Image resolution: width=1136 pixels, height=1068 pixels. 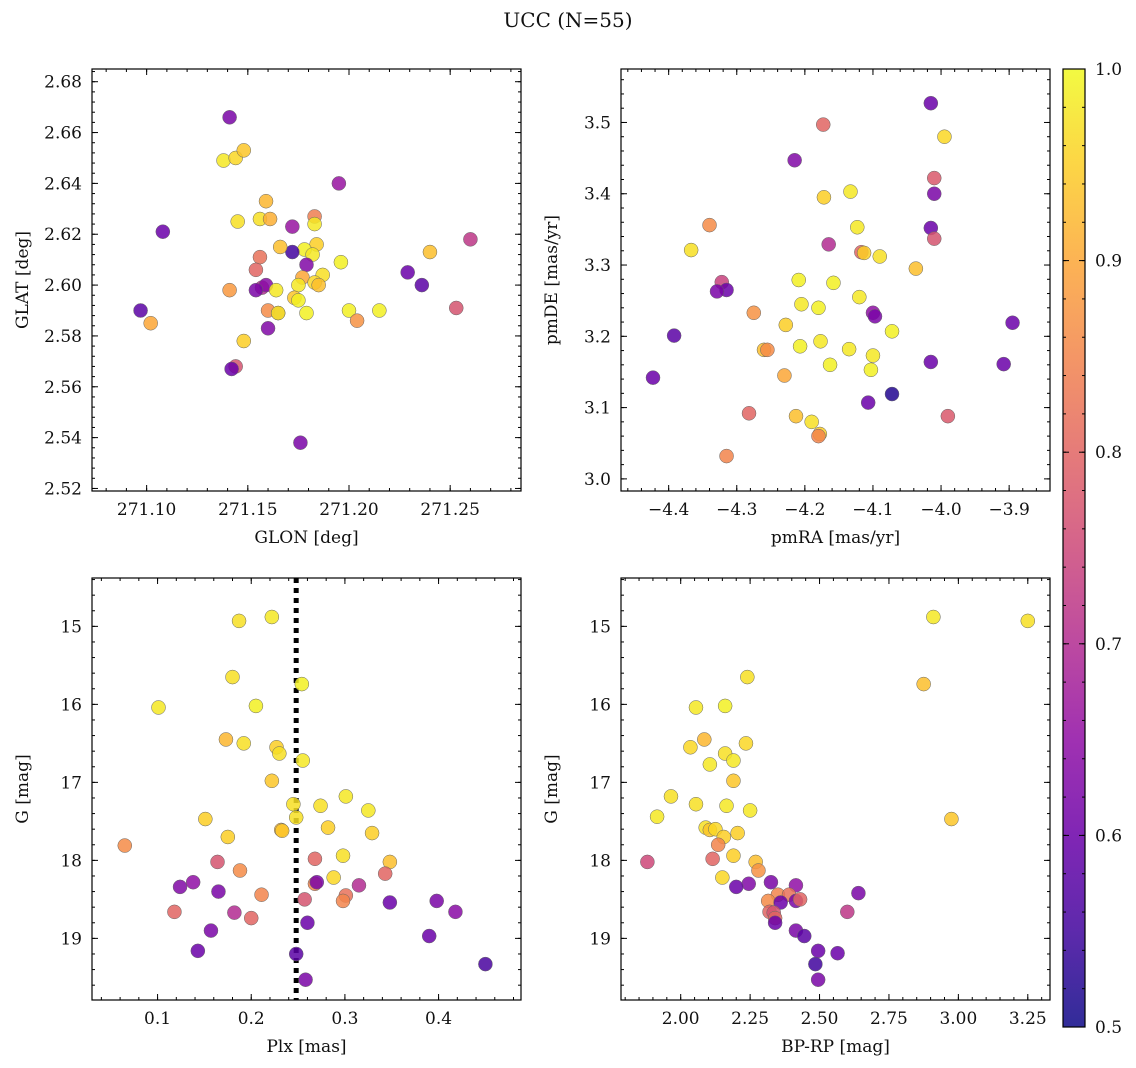 What do you see at coordinates (63, 184) in the screenshot?
I see `y-tick-label: 2.64` at bounding box center [63, 184].